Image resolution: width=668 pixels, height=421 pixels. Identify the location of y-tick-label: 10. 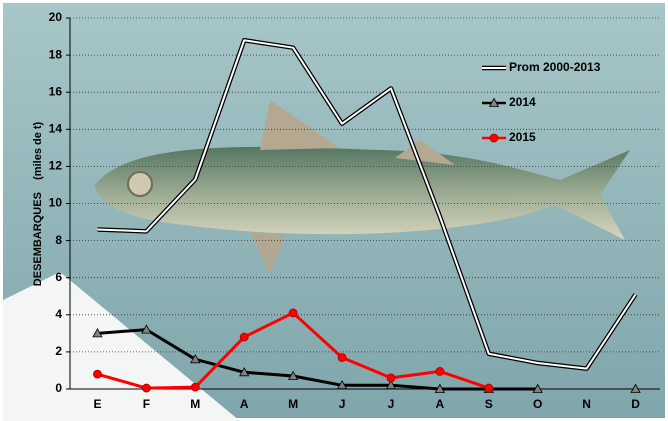
(56, 203).